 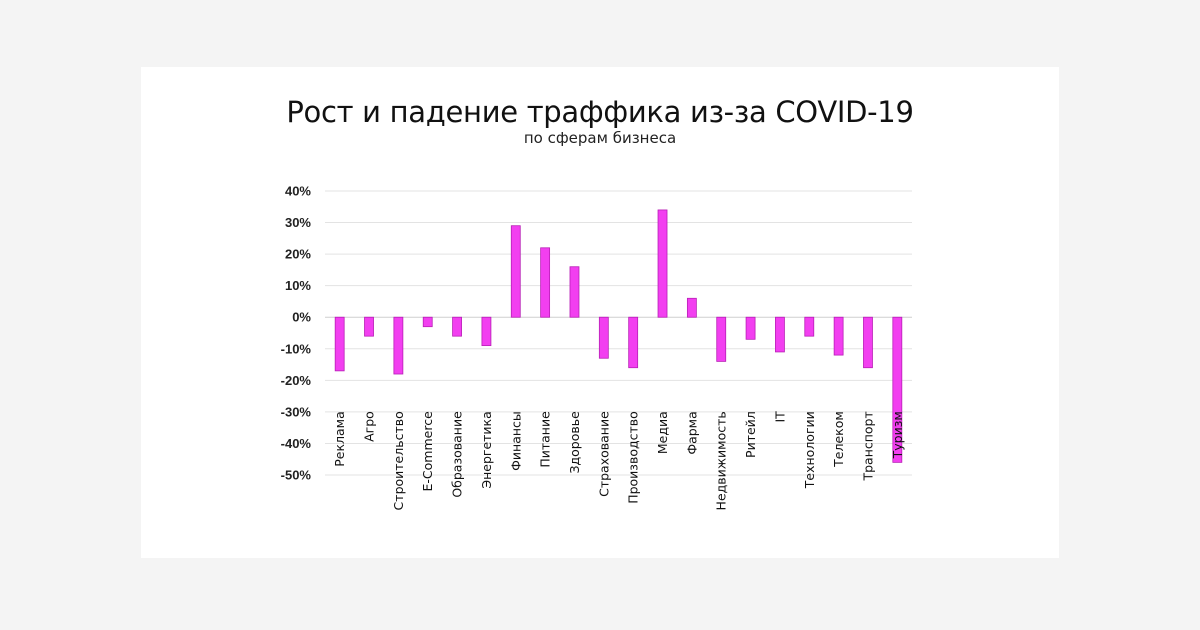 What do you see at coordinates (600, 112) in the screenshot?
I see `chart-title: Рост и падение траффика из-за COVID-19` at bounding box center [600, 112].